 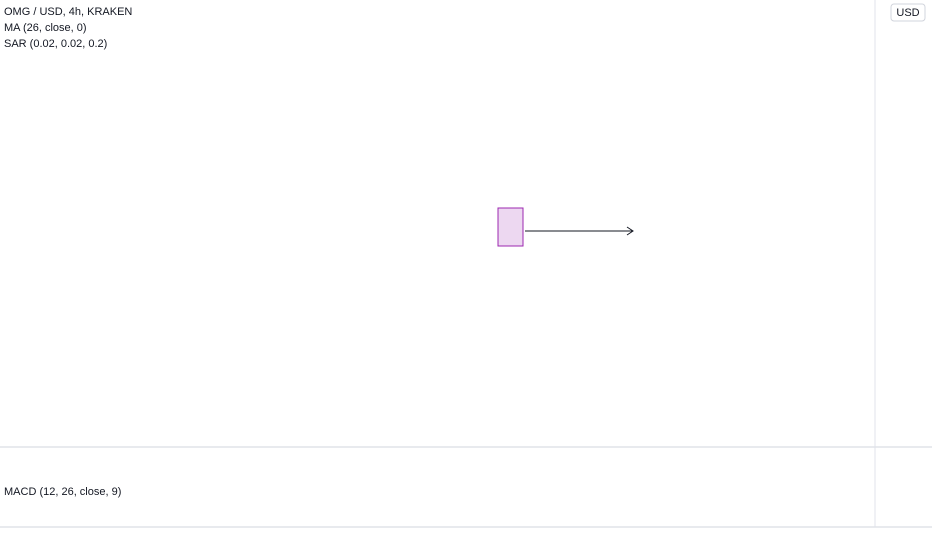 I want to click on highlight-box, so click(x=510, y=227).